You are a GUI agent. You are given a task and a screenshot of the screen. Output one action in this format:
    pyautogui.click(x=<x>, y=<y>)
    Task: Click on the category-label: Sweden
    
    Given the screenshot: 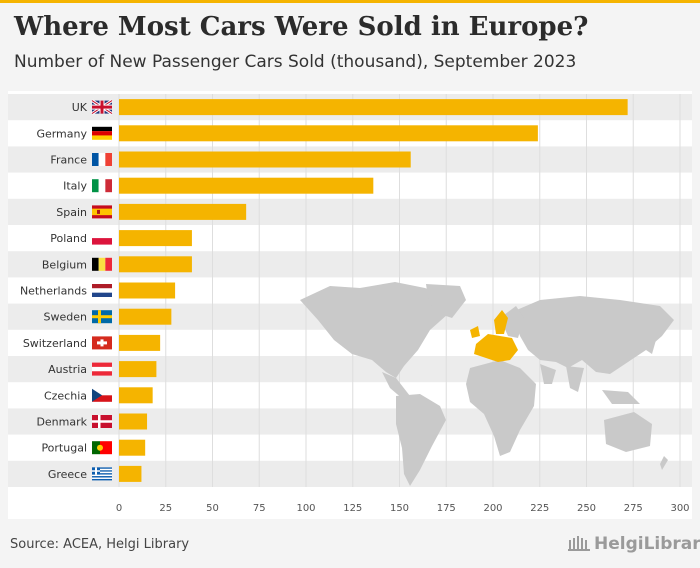 What is the action you would take?
    pyautogui.click(x=65, y=317)
    